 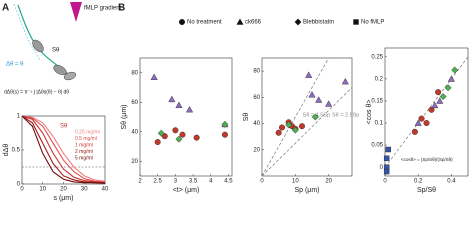 What do you see at coordinates (15, 65) in the screenshot?
I see `angle-label: Δθ = θ` at bounding box center [15, 65].